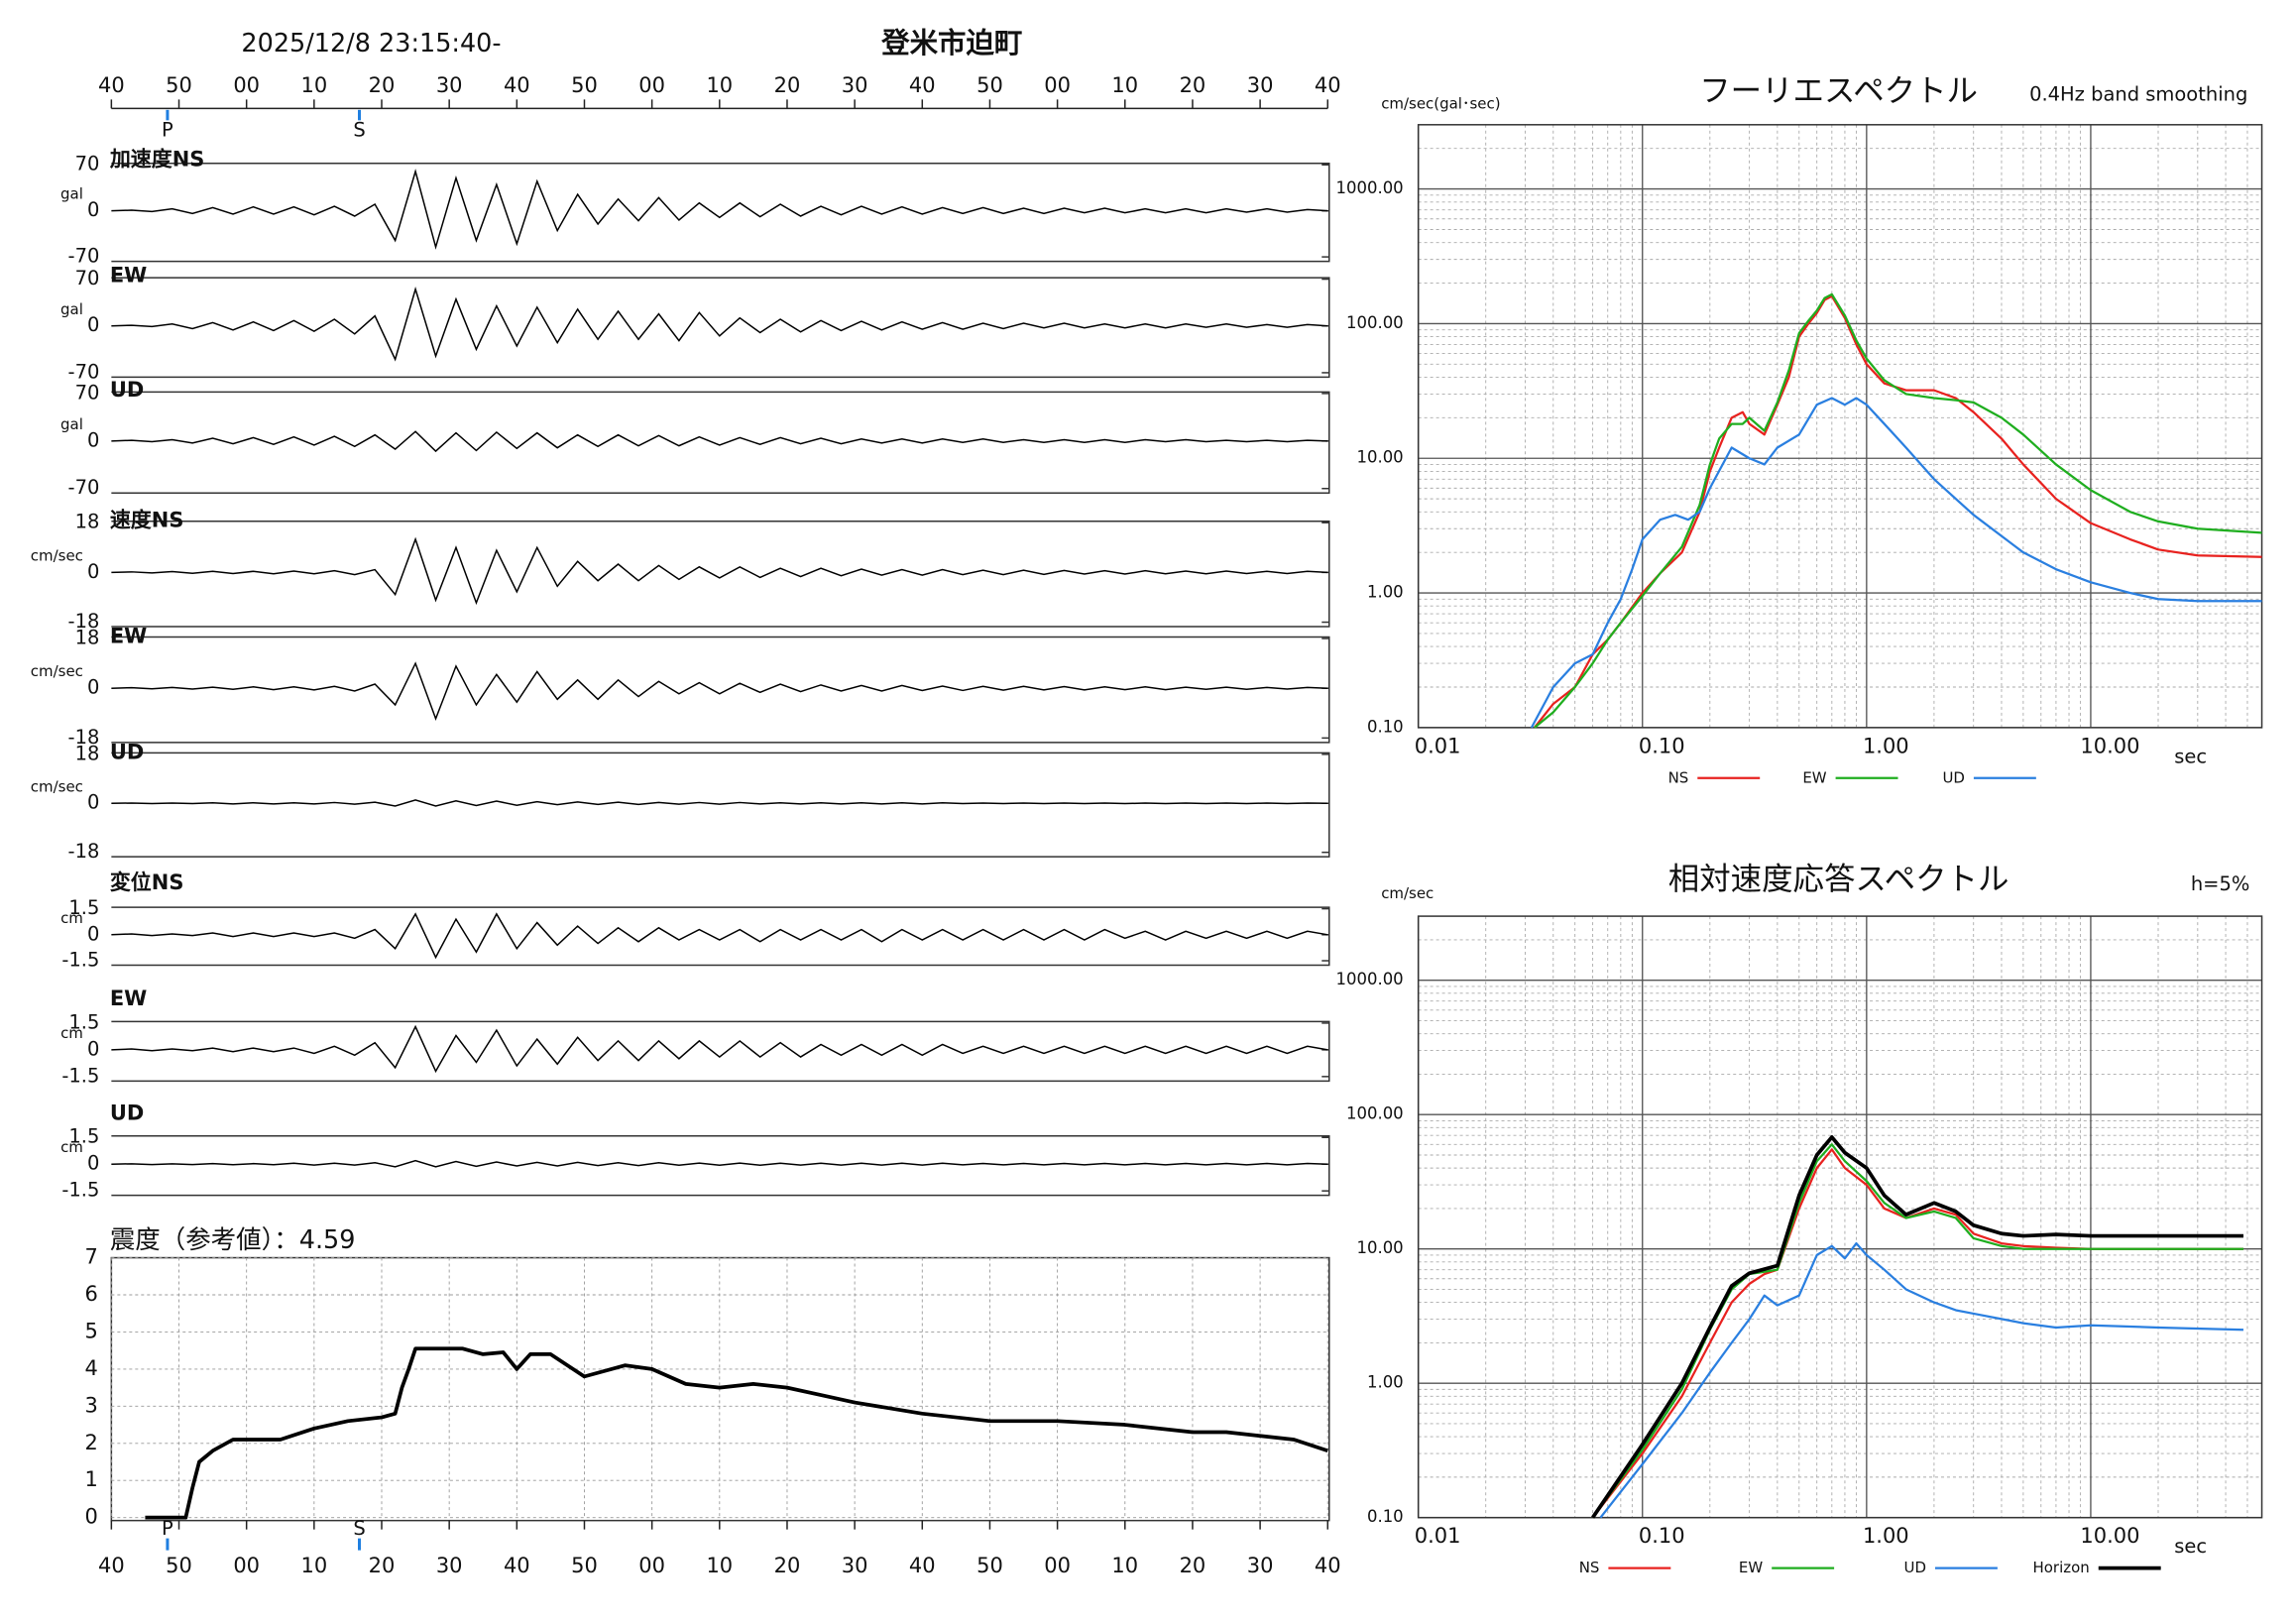 The height and width of the screenshot is (1623, 2296). I want to click on x-axis-label: sec, so click(2191, 756).